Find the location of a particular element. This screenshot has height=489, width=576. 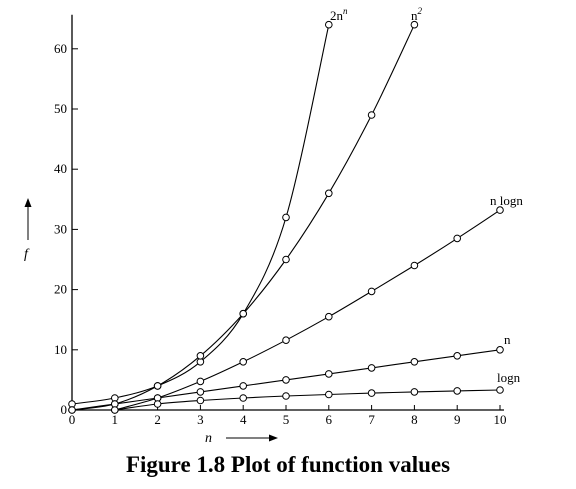

x-tick-label: 4 is located at coordinates (243, 419).